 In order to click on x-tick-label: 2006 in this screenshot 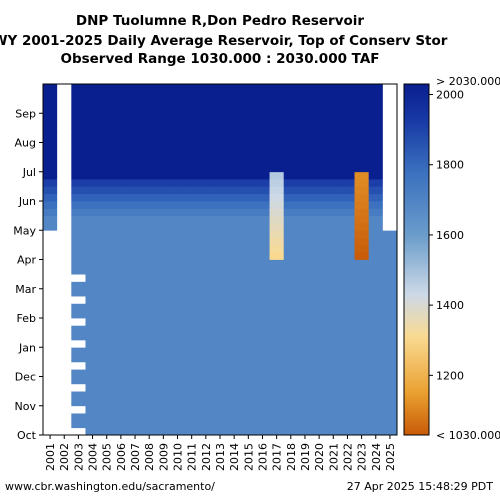, I will do `click(121, 457)`.